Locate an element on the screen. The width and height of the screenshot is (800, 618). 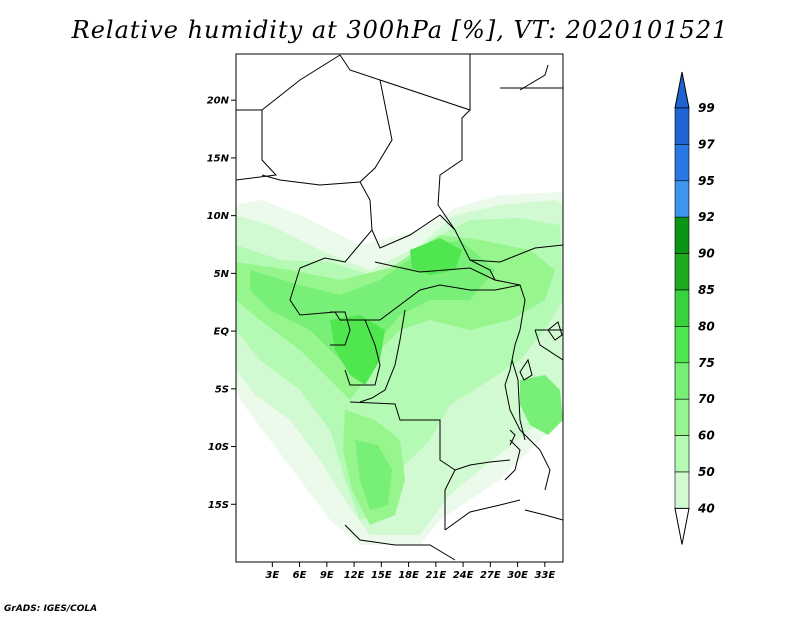
lat-tick-label: 5S is located at coordinates (222, 389).